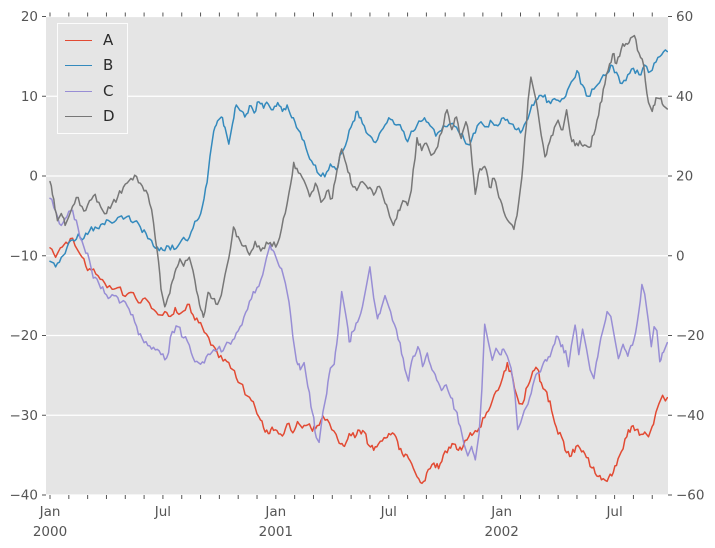 The height and width of the screenshot is (548, 715). What do you see at coordinates (24, 336) in the screenshot?
I see `y-axis-label-left: −20` at bounding box center [24, 336].